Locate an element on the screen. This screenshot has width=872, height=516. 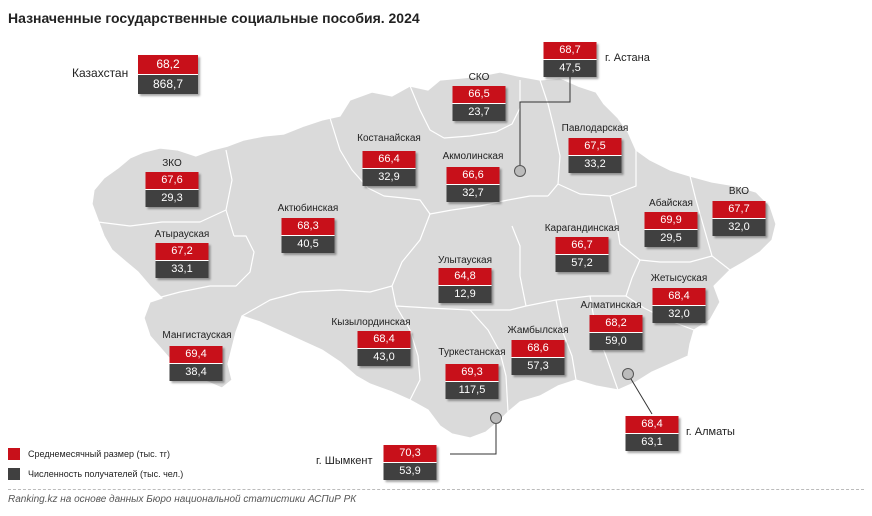
region-box-aktobe: 68,3 40,5 is located at coordinates (308, 235).